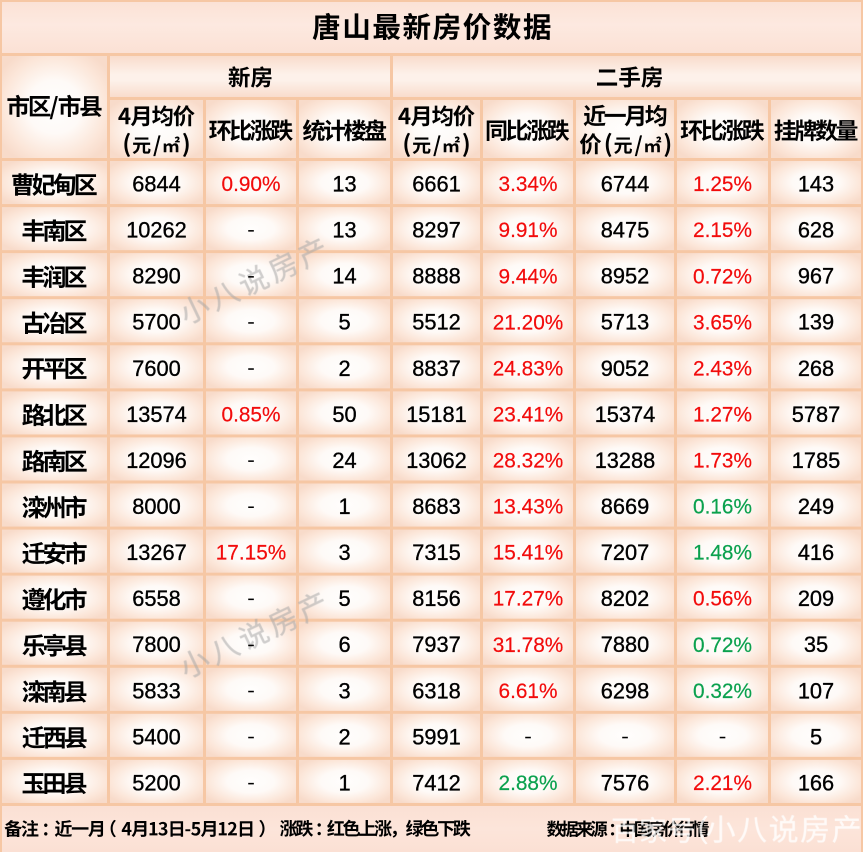 The image size is (863, 852). I want to click on svg-text: 8837, so click(436, 368).